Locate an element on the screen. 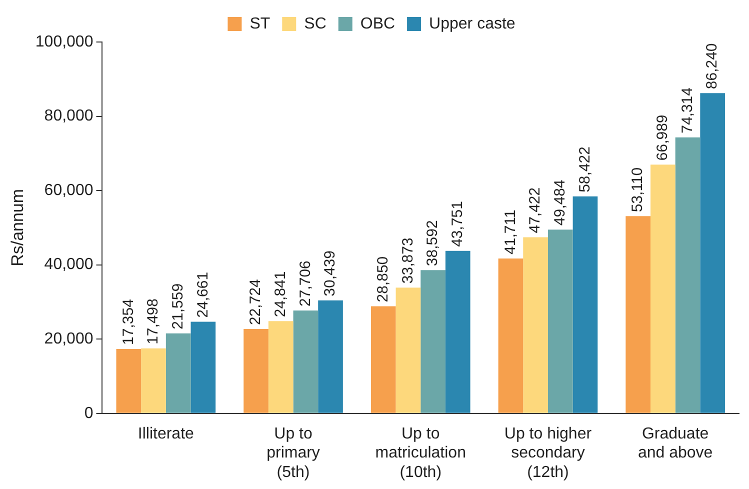  y-tick-label: 100,000 is located at coordinates (64, 41).